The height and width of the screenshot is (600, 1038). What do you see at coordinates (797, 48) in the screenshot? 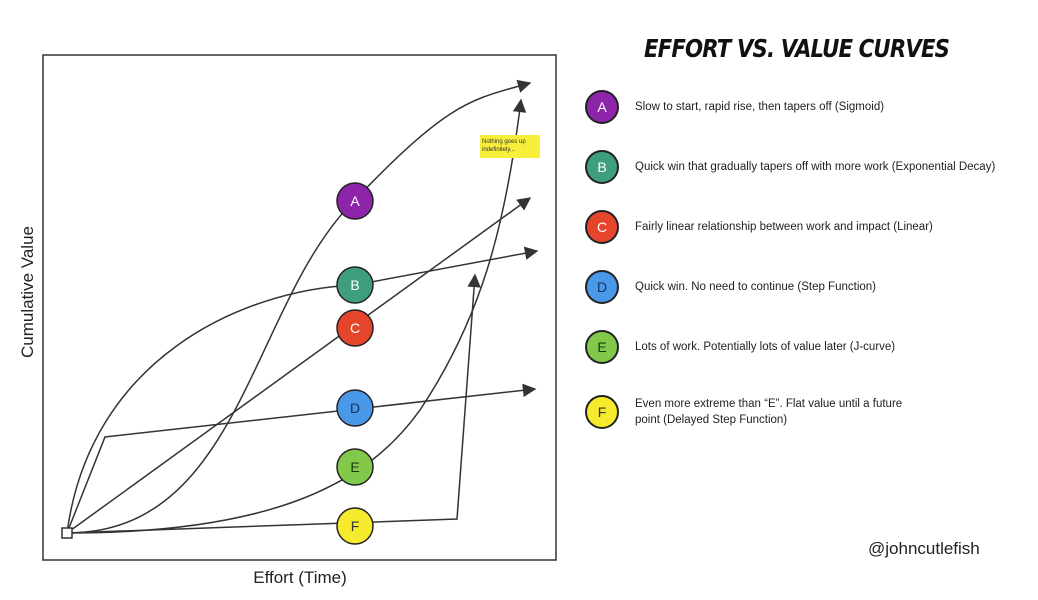
I see `page-title: EFFORT VS. VALUE CURVES` at bounding box center [797, 48].